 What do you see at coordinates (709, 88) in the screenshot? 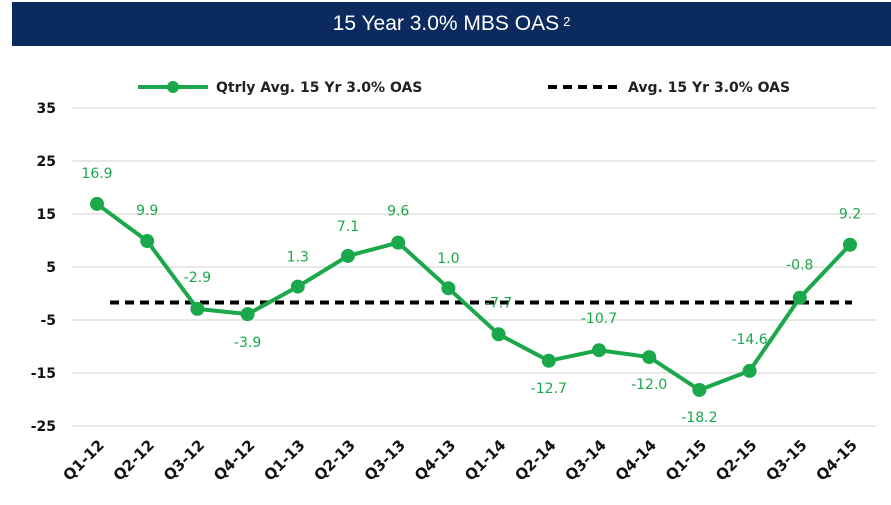
I see `legend-average-label: Avg. 15 Yr 3.0% OAS` at bounding box center [709, 88].